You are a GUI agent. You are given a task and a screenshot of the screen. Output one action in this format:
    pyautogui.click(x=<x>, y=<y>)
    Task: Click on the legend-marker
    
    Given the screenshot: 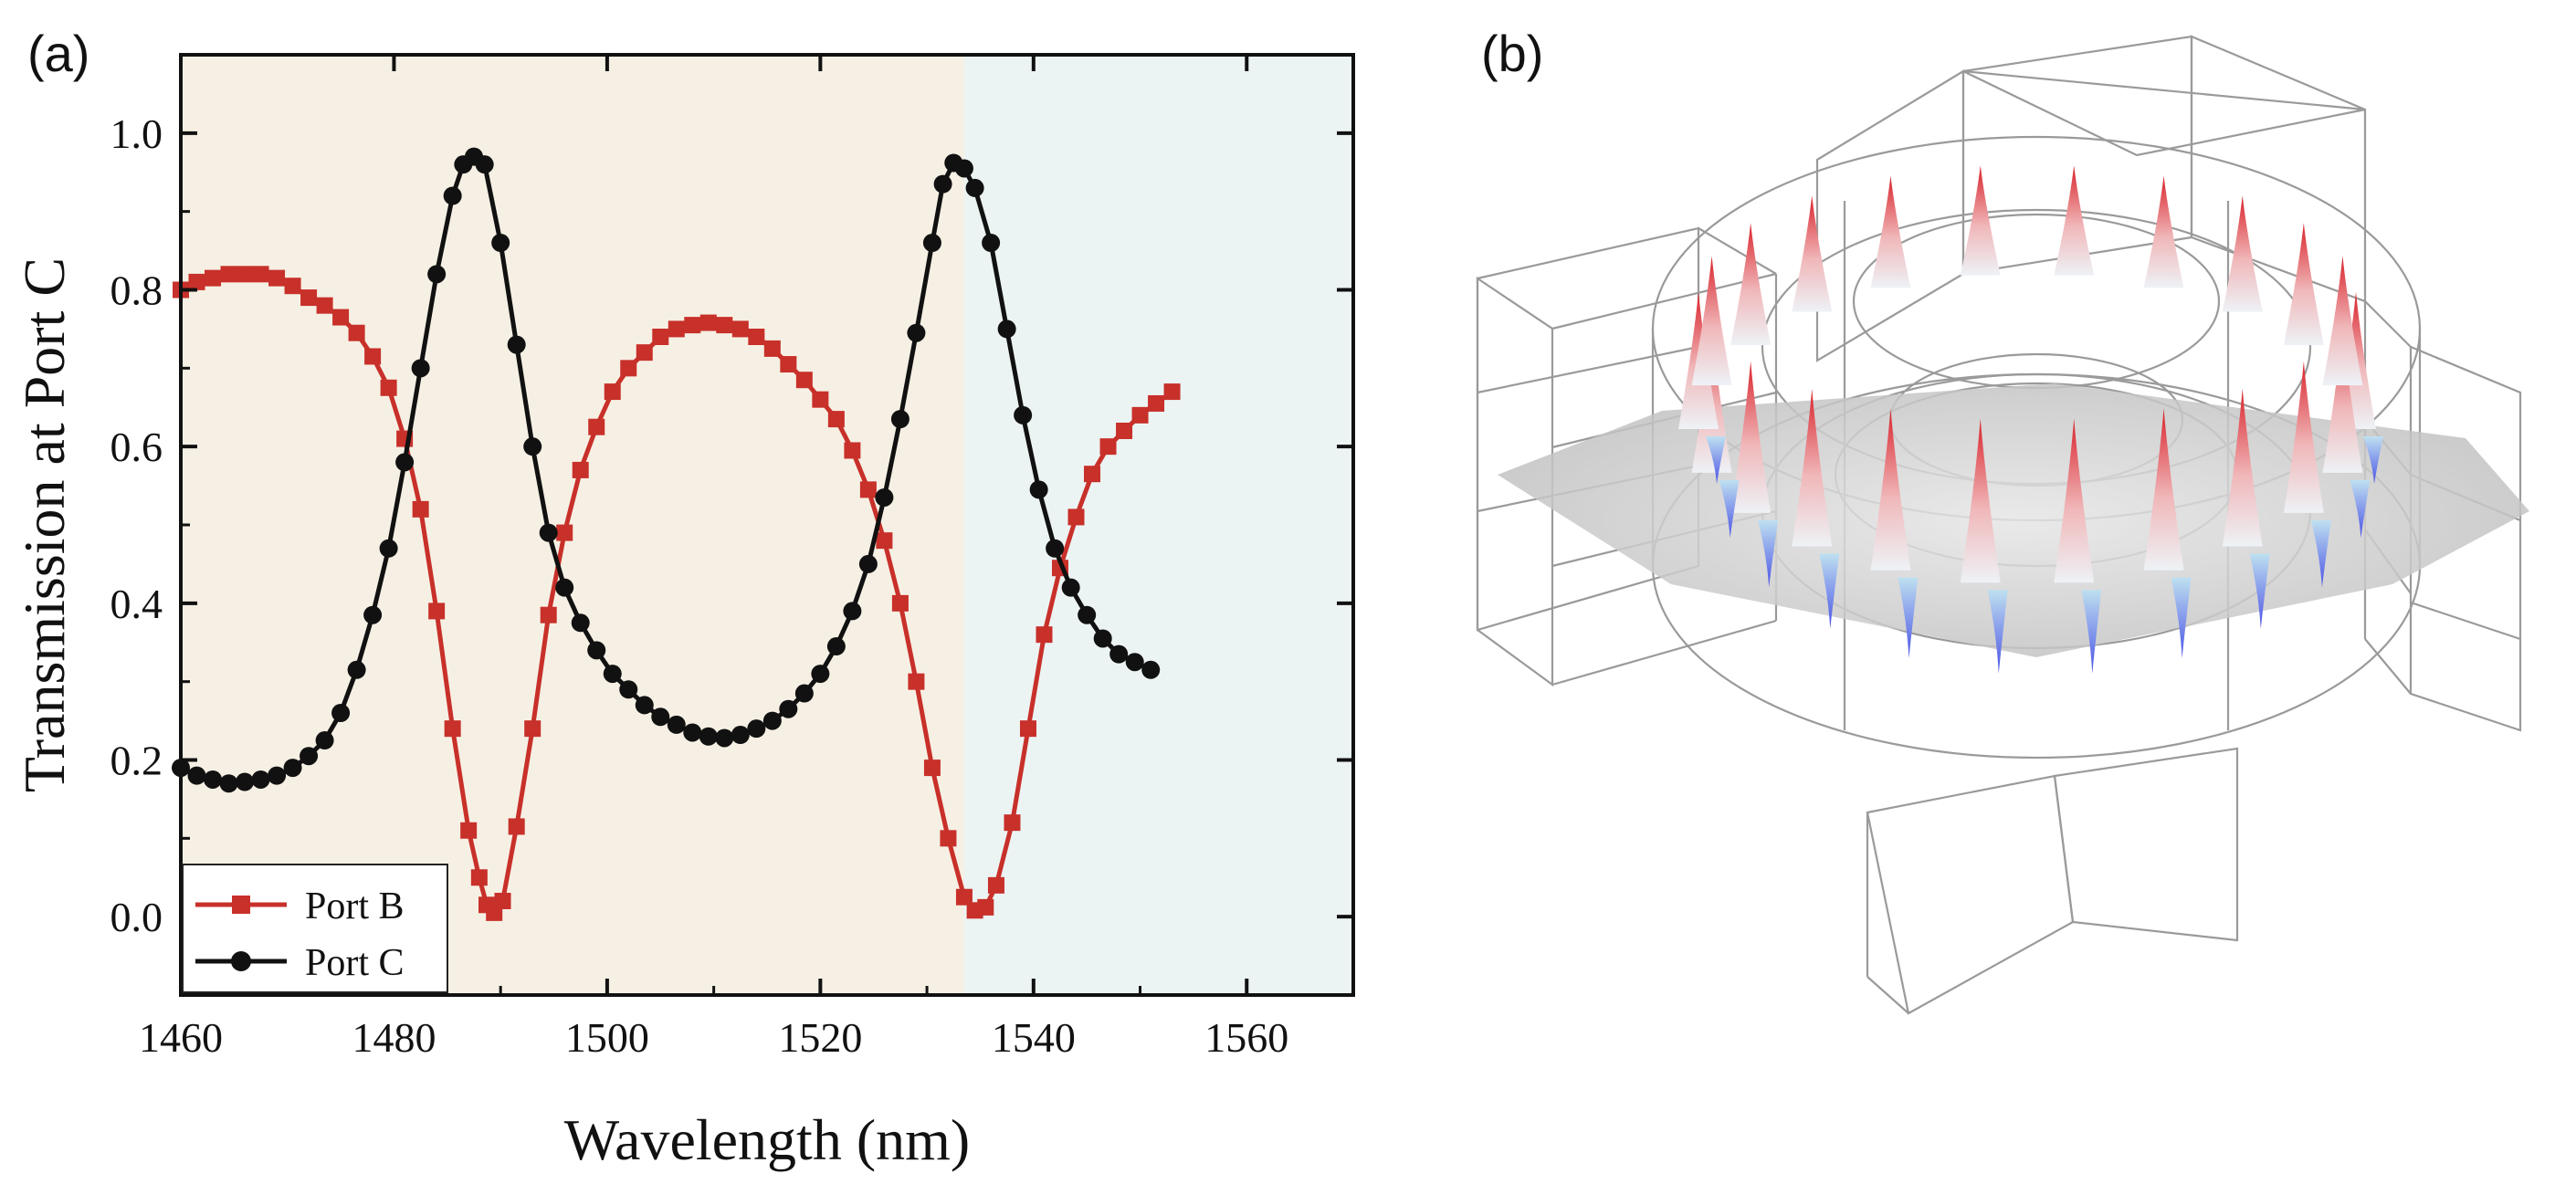 What is the action you would take?
    pyautogui.click(x=241, y=961)
    